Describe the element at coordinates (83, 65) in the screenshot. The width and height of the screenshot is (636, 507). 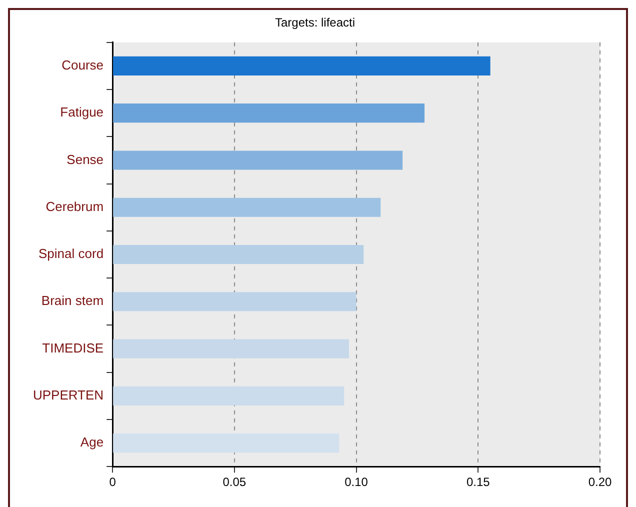
I see `y-tick-label: Course` at that location.